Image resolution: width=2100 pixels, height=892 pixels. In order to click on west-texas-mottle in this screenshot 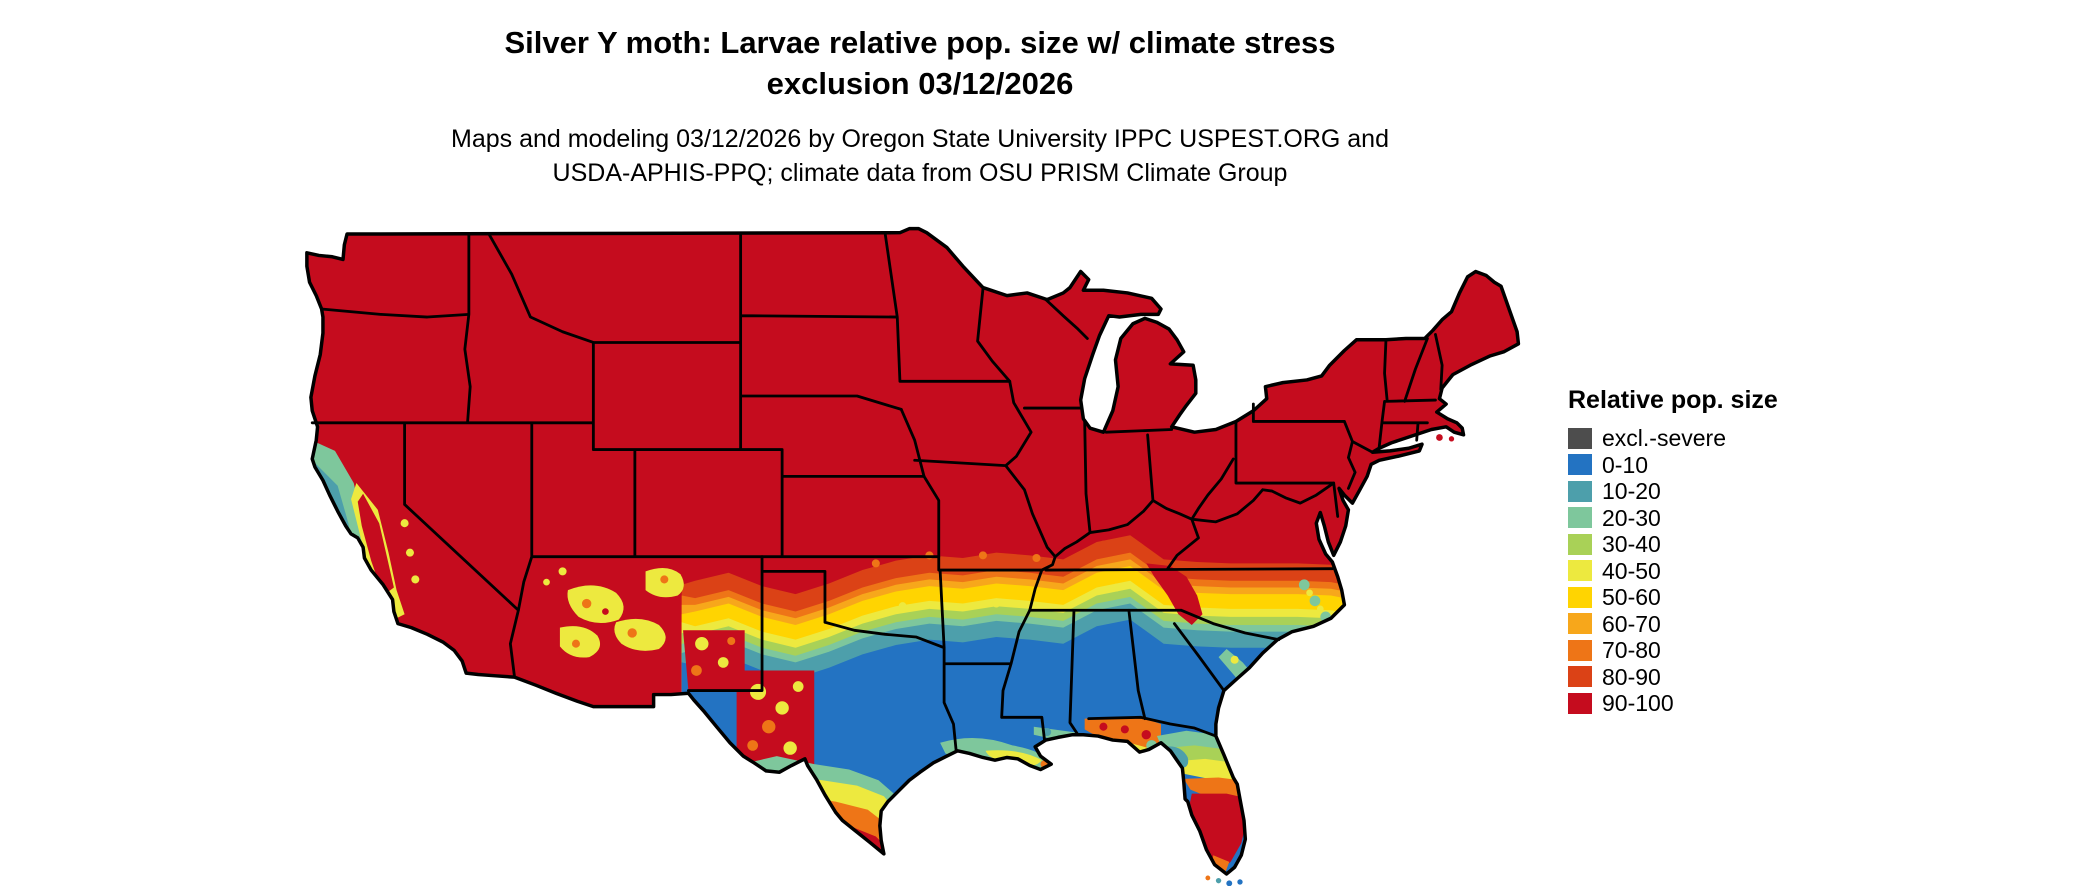, I will do `click(775, 725)`.